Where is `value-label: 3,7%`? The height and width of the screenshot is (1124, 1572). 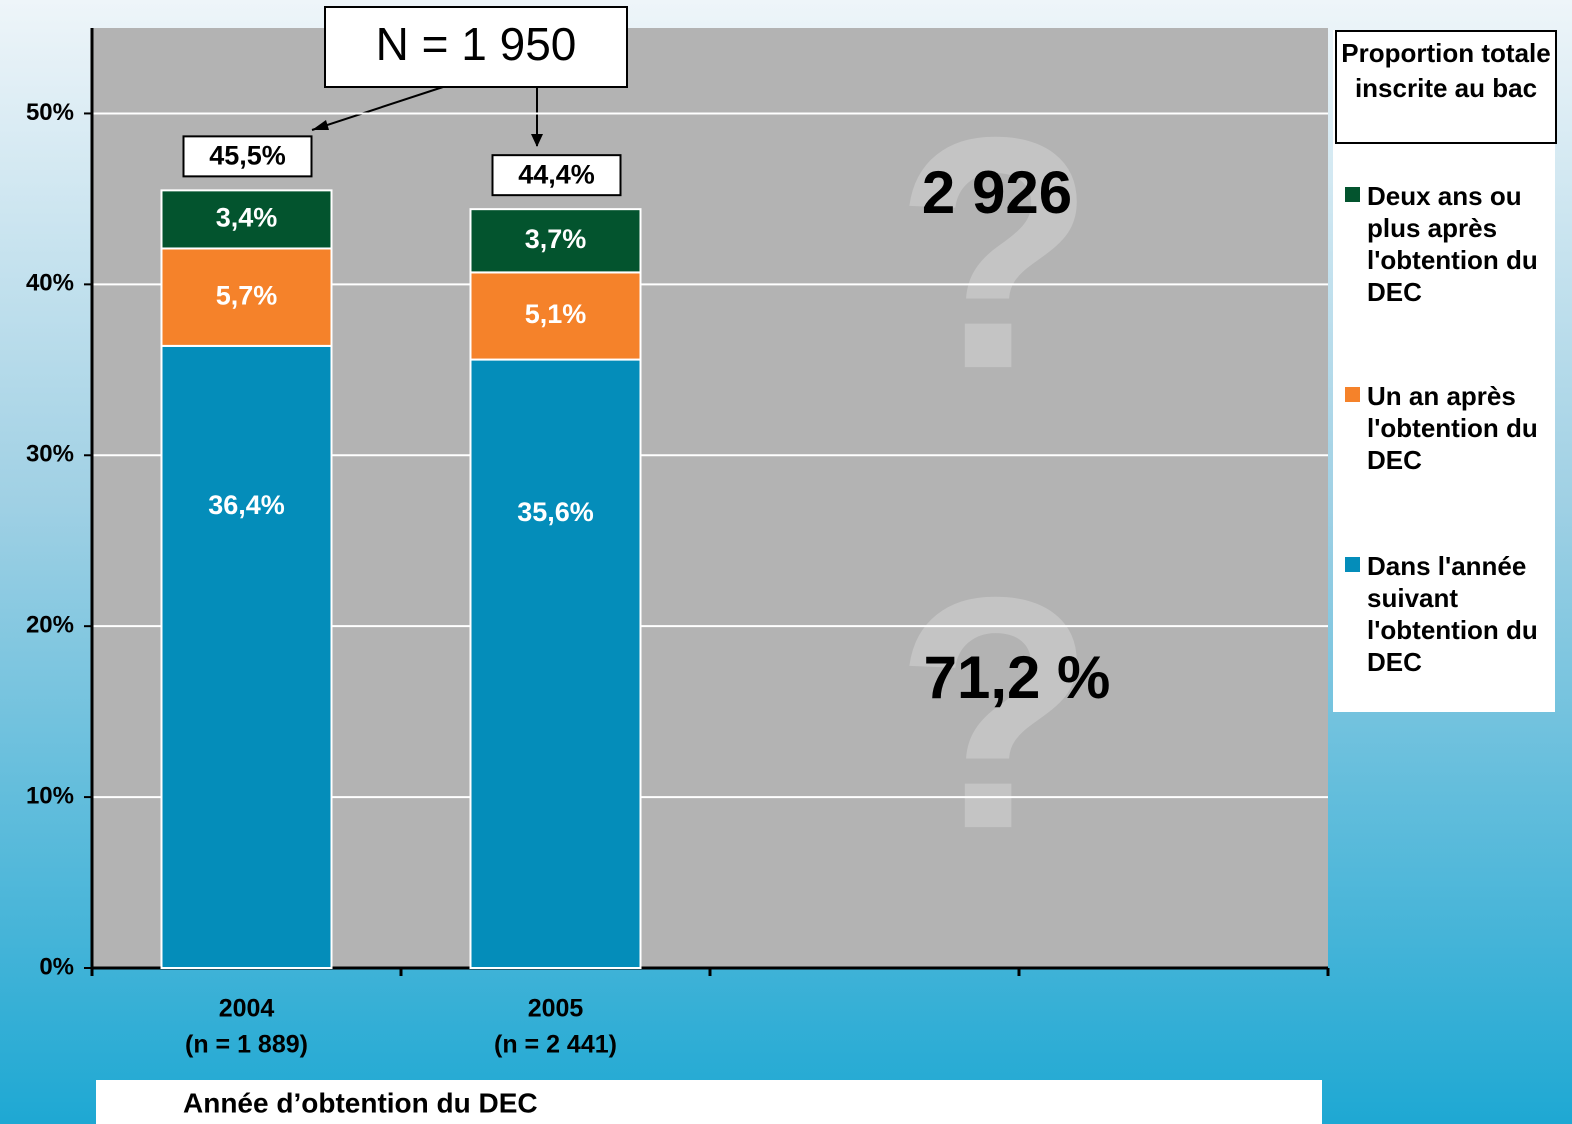 value-label: 3,7% is located at coordinates (556, 239).